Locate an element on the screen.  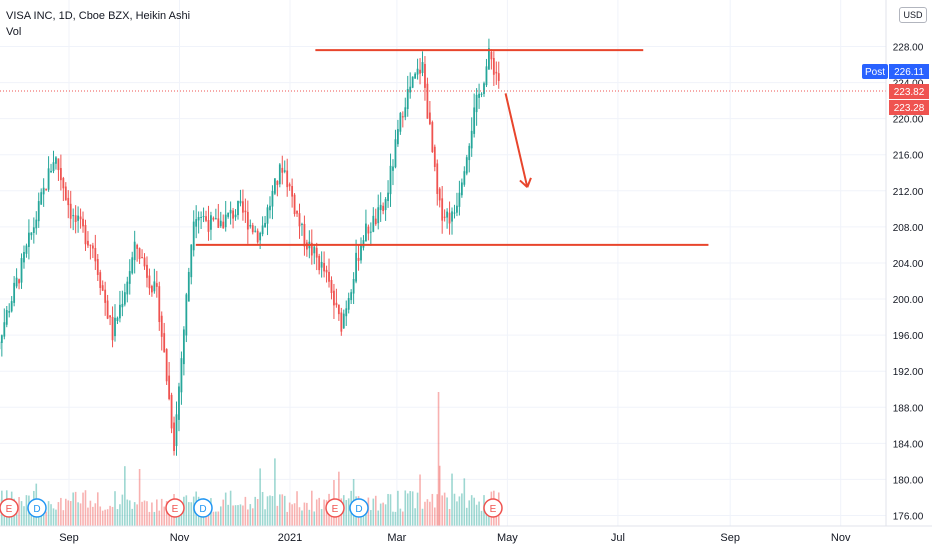
symbol-title: VISA INC, 1D, Cboe BZX, Heikin Ashi is located at coordinates (98, 16).